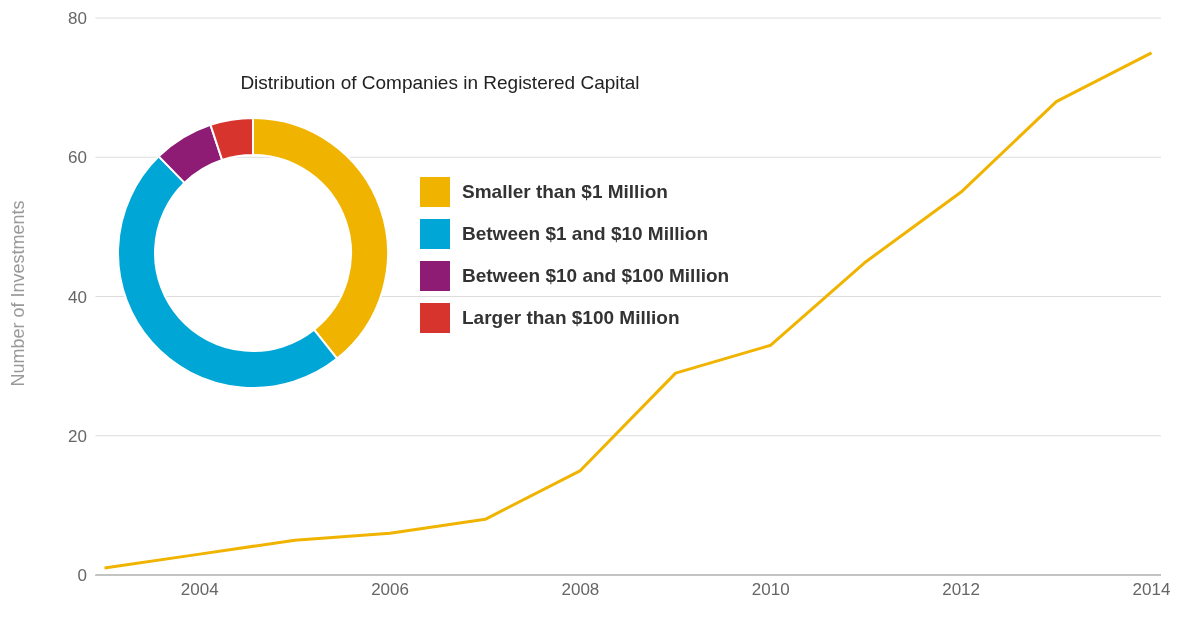 Image resolution: width=1181 pixels, height=623 pixels. I want to click on x-tick-label: 2014, so click(1151, 590).